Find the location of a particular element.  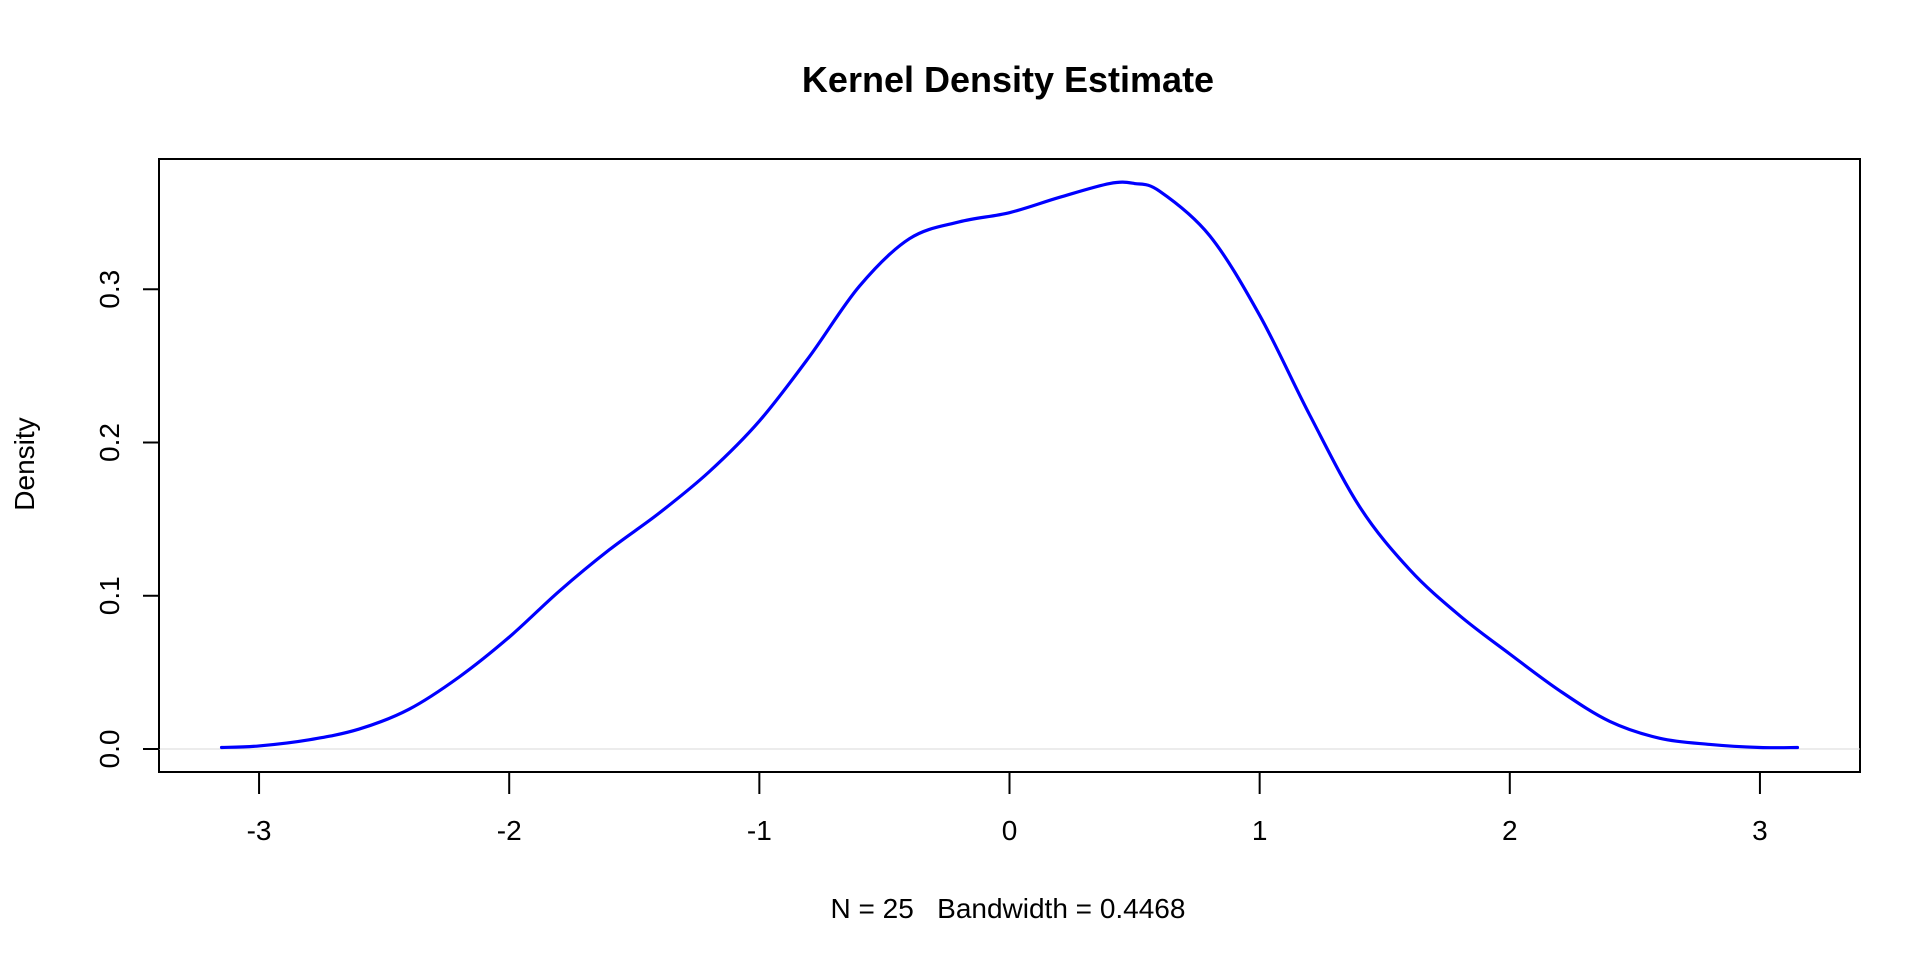

y-tick-label: 0.3 is located at coordinates (109, 289).